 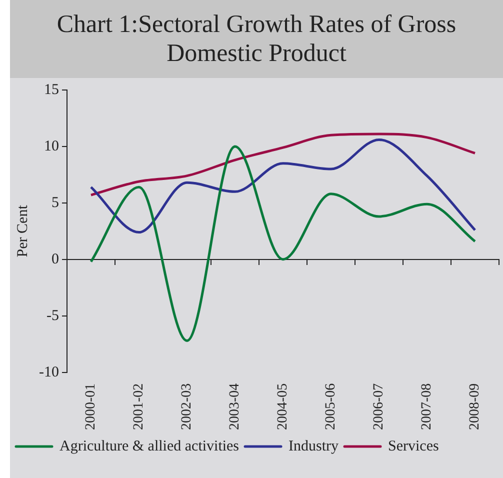 What do you see at coordinates (283, 406) in the screenshot?
I see `x-tick-label: 2004-05` at bounding box center [283, 406].